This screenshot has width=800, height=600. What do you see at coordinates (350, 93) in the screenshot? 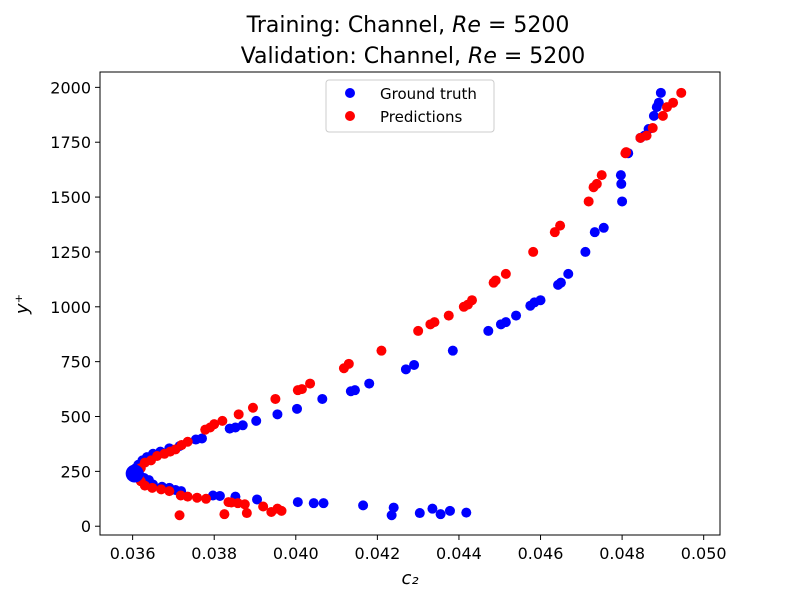
I see `legend-marker-ground-truth` at bounding box center [350, 93].